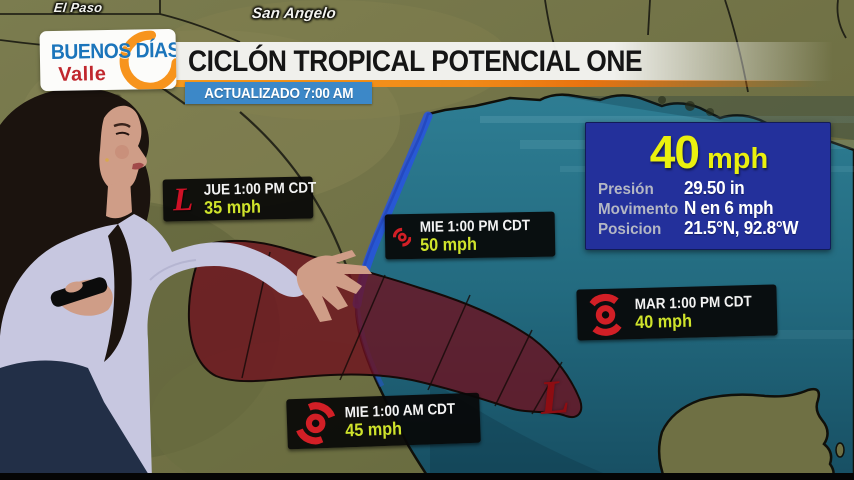 The image size is (854, 480). What do you see at coordinates (233, 207) in the screenshot?
I see `forecast-speed: 35 mph` at bounding box center [233, 207].